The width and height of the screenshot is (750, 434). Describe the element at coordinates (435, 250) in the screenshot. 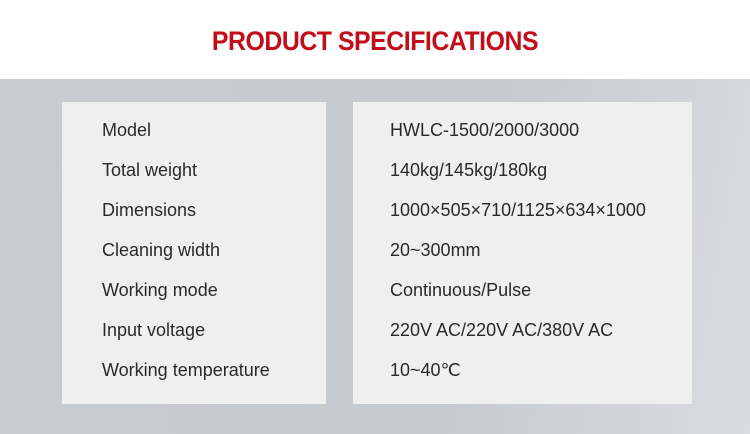

I see `spec-value: 20~300mm` at that location.